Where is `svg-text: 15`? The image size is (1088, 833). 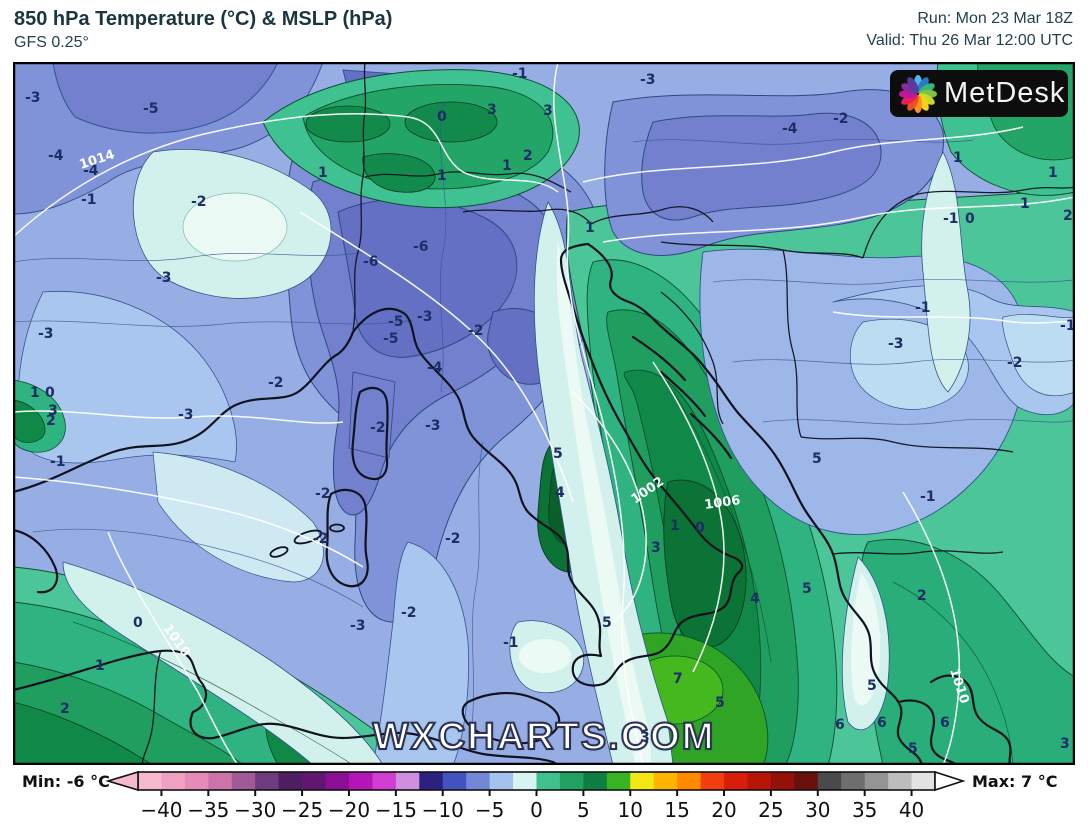
svg-text: 15 is located at coordinates (676, 810).